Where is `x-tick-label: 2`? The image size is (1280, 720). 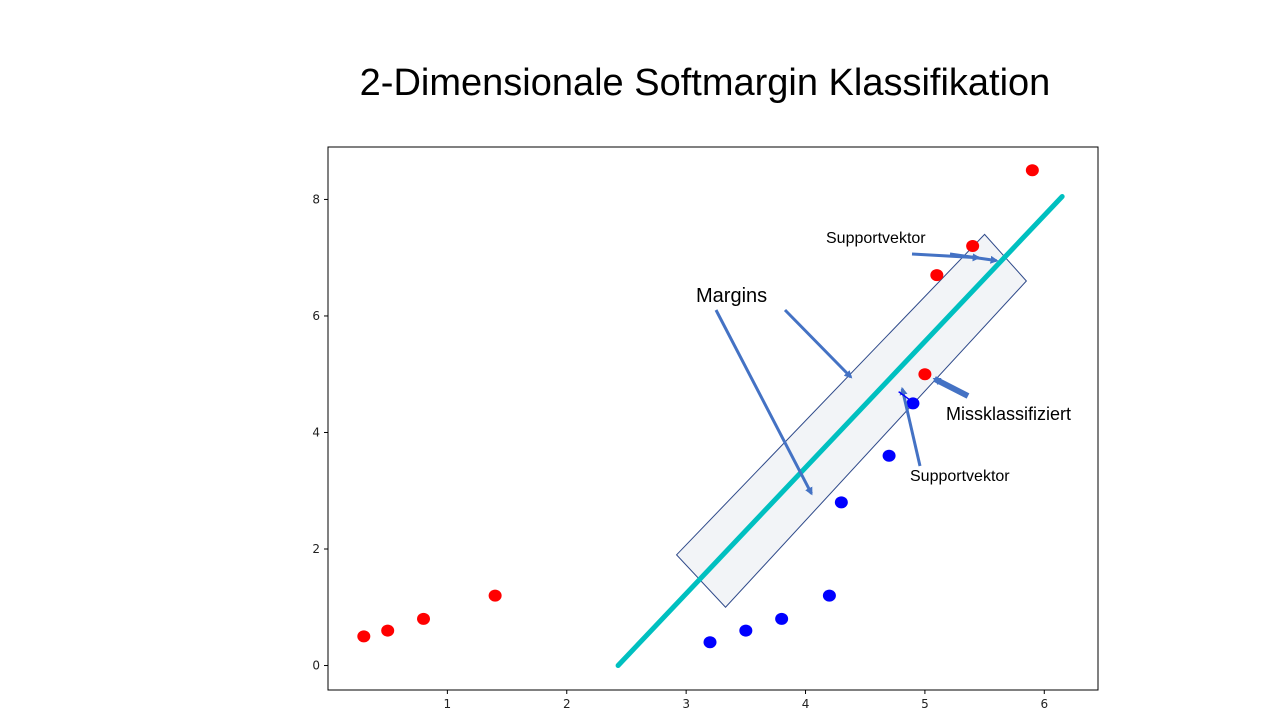
x-tick-label: 2 is located at coordinates (567, 704).